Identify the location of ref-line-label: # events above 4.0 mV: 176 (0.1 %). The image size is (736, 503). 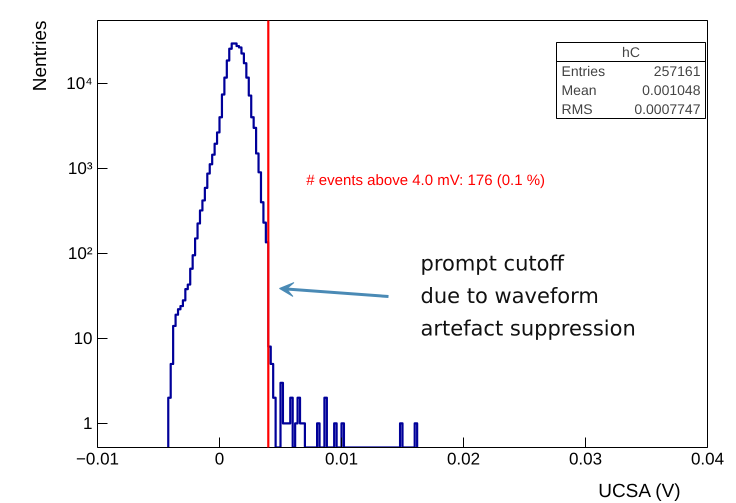
(426, 180).